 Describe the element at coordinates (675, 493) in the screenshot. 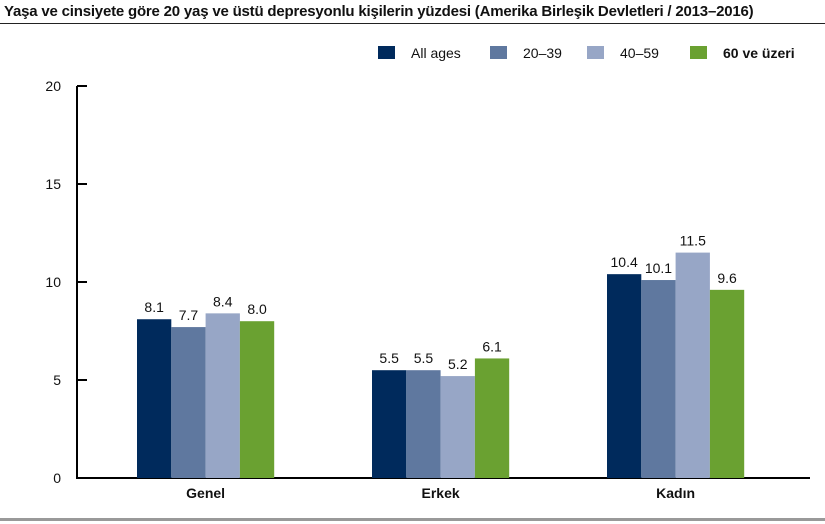

I see `category-label: Kadın` at that location.